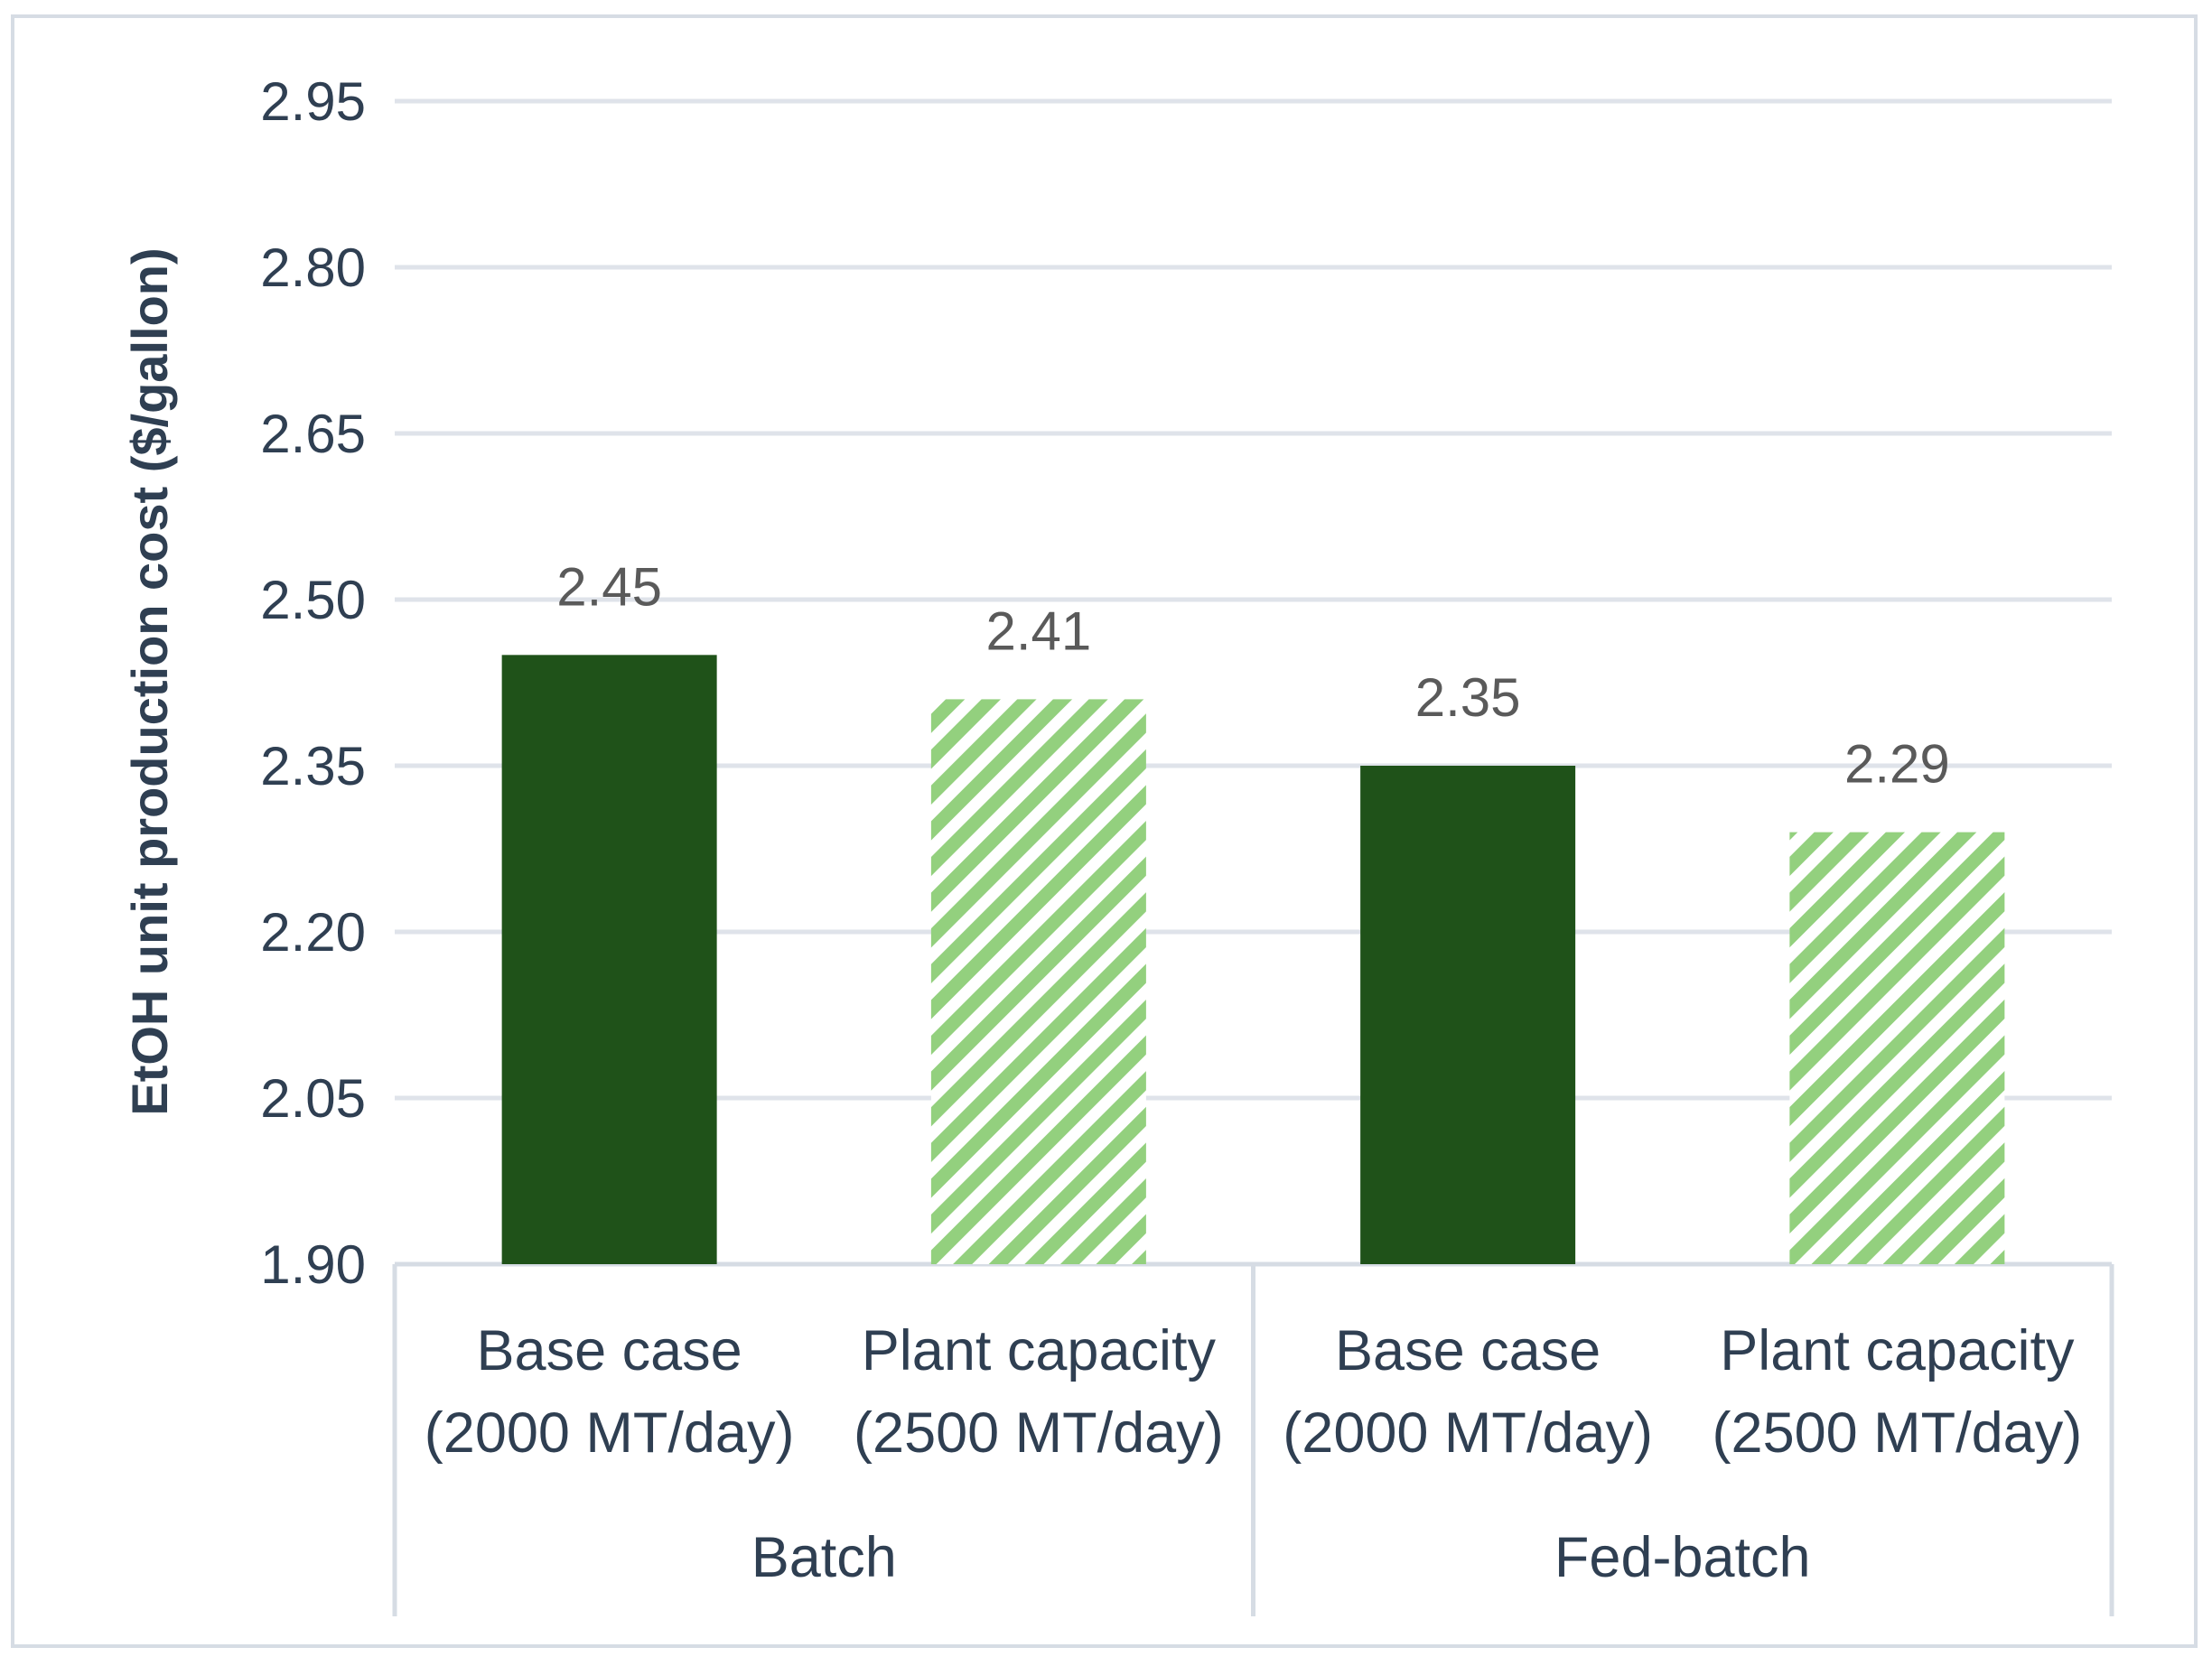  I want to click on y-tick-label: 2.95, so click(313, 101).